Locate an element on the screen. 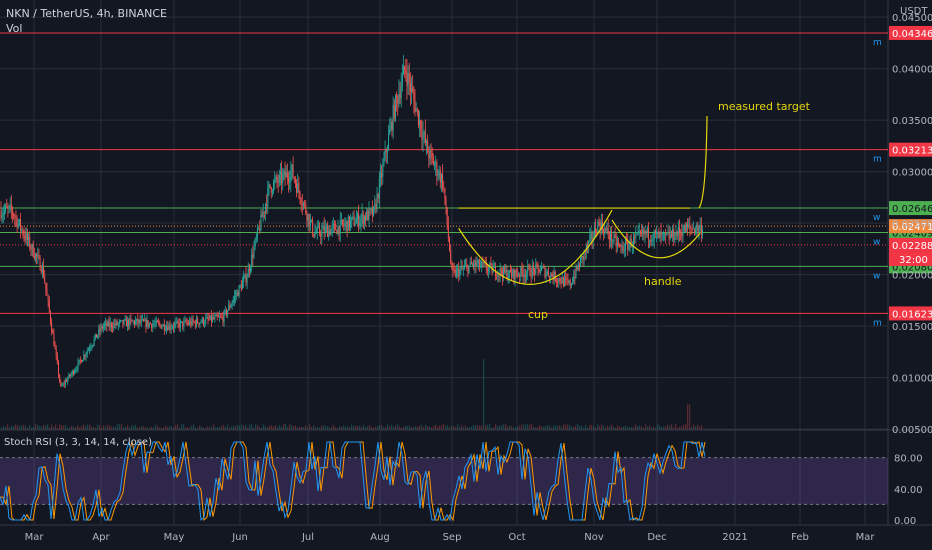 This screenshot has height=550, width=932. level-marker: w is located at coordinates (876, 276).